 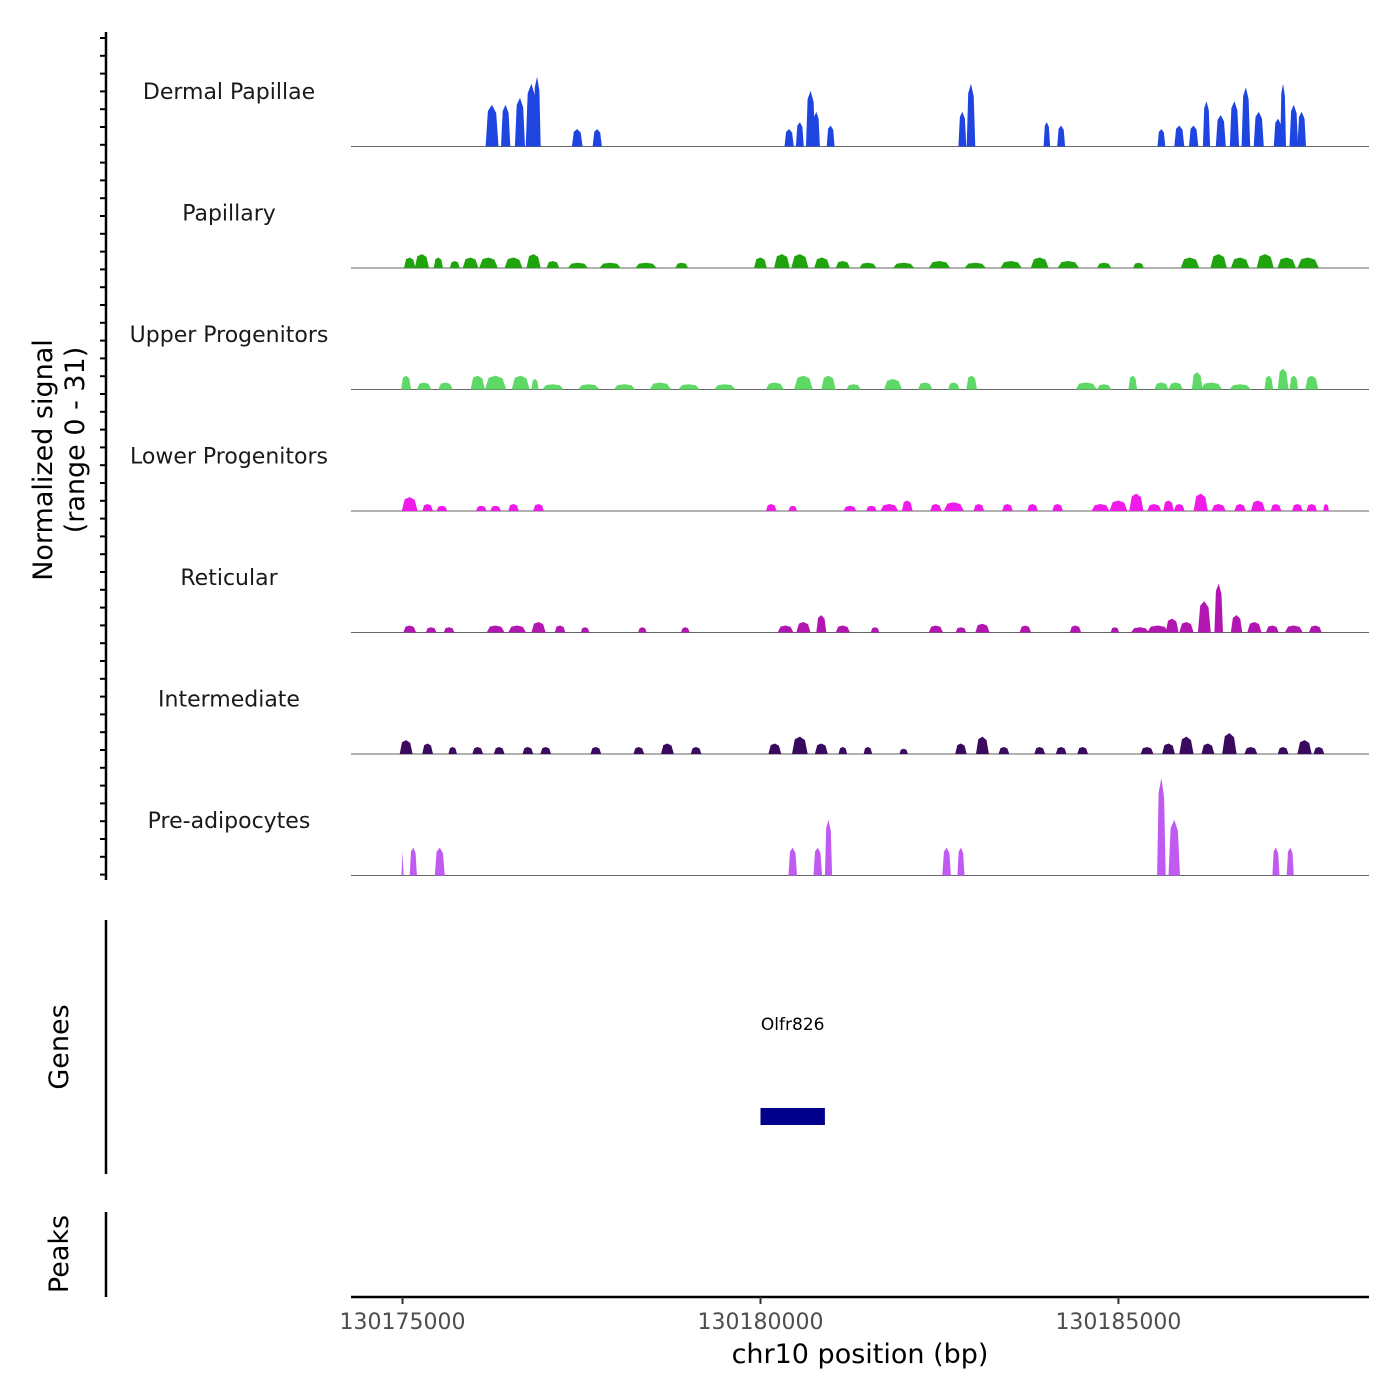 What do you see at coordinates (763, 721) in the screenshot?
I see `track-intermediate: Intermediate` at bounding box center [763, 721].